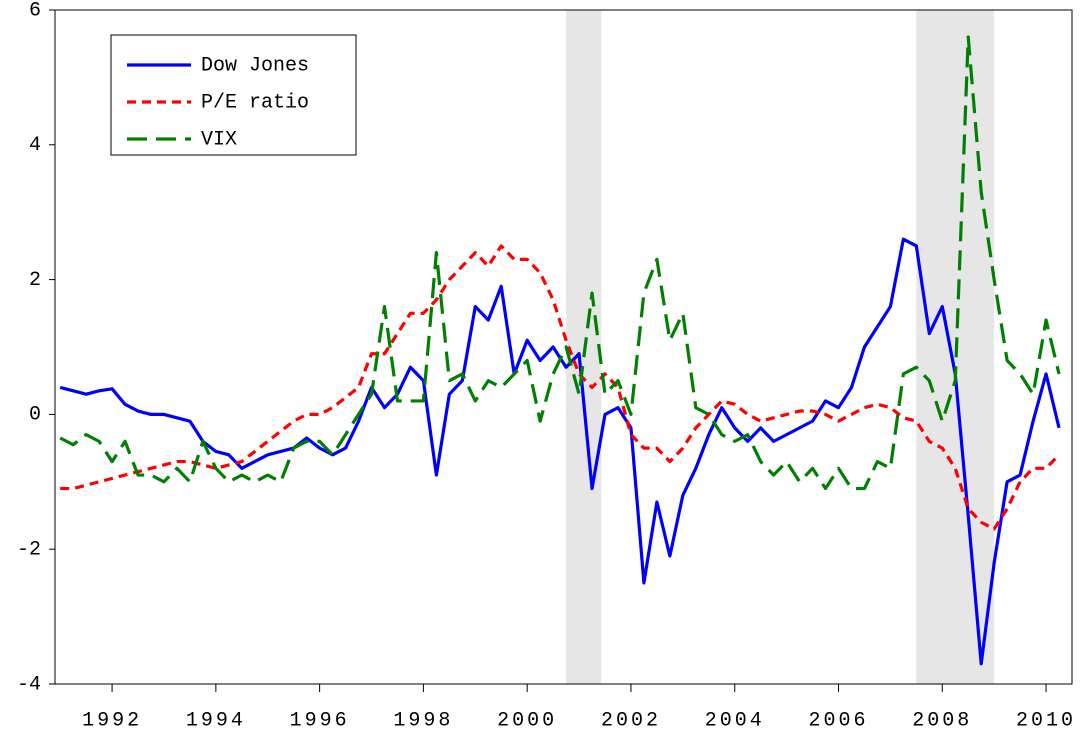  I want to click on legend-label: P/E ratio, so click(255, 102).